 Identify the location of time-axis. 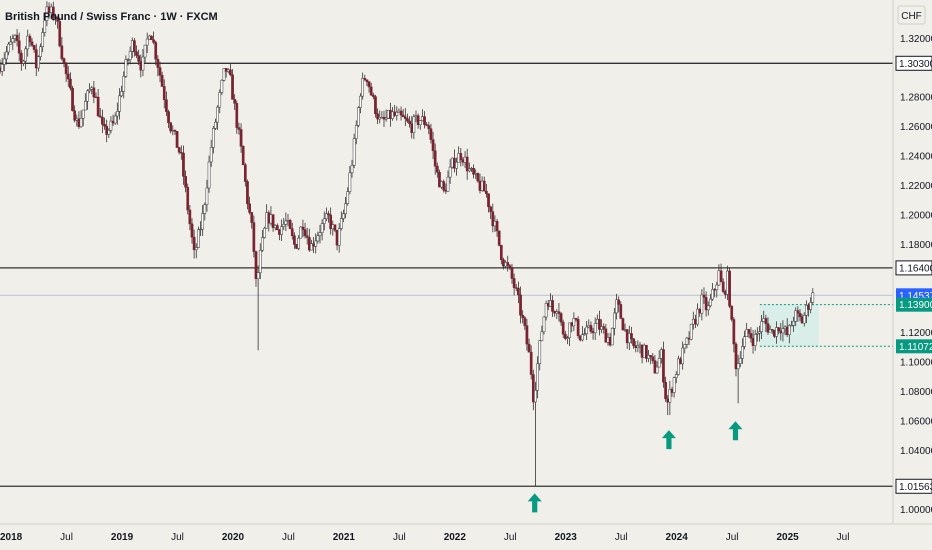
(466, 537).